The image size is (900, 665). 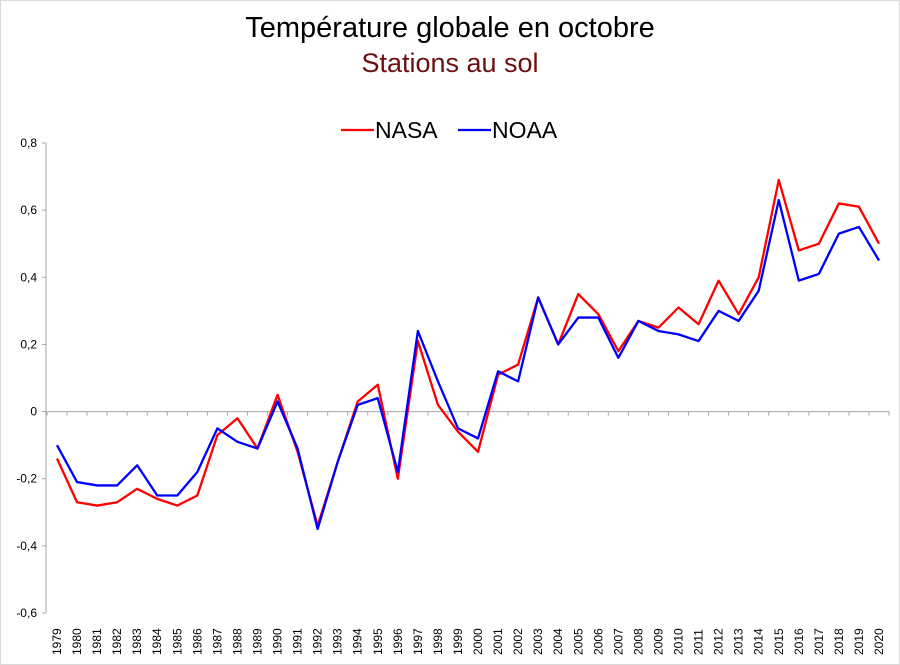 What do you see at coordinates (458, 641) in the screenshot?
I see `x-tick-label: 1999` at bounding box center [458, 641].